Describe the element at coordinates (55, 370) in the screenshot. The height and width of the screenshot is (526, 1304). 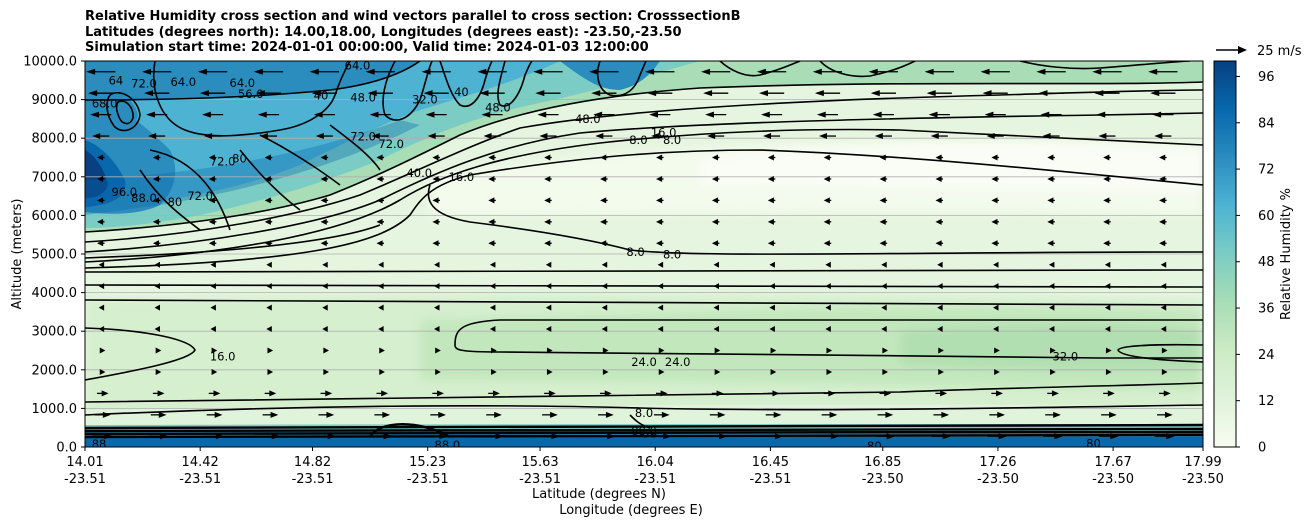
I see `y-tick-label: 2000.0` at that location.